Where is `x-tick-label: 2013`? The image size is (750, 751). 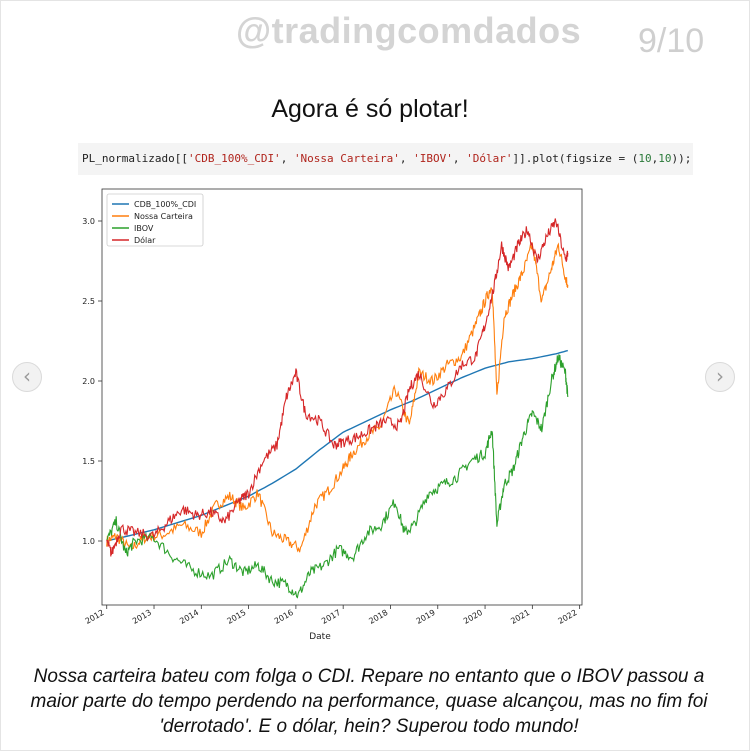 x-tick-label: 2013 is located at coordinates (142, 617).